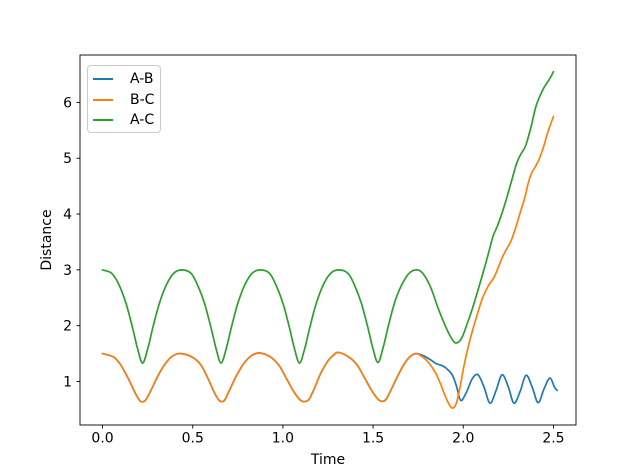 Image resolution: width=640 pixels, height=476 pixels. Describe the element at coordinates (67, 103) in the screenshot. I see `y-tick-label: 6` at that location.